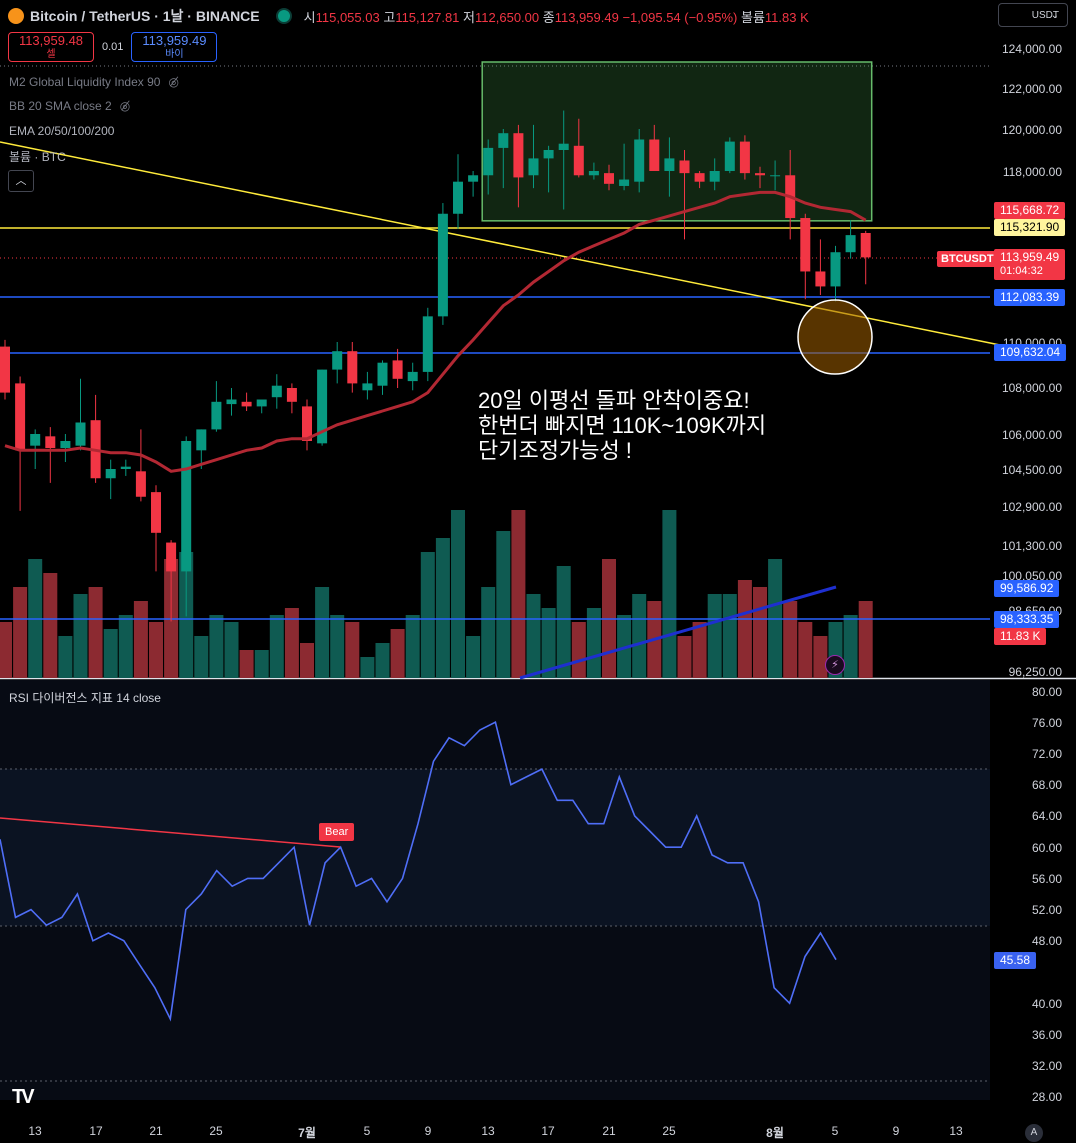  What do you see at coordinates (1033, 15) in the screenshot?
I see `currency-select: USDT ⌄` at bounding box center [1033, 15].